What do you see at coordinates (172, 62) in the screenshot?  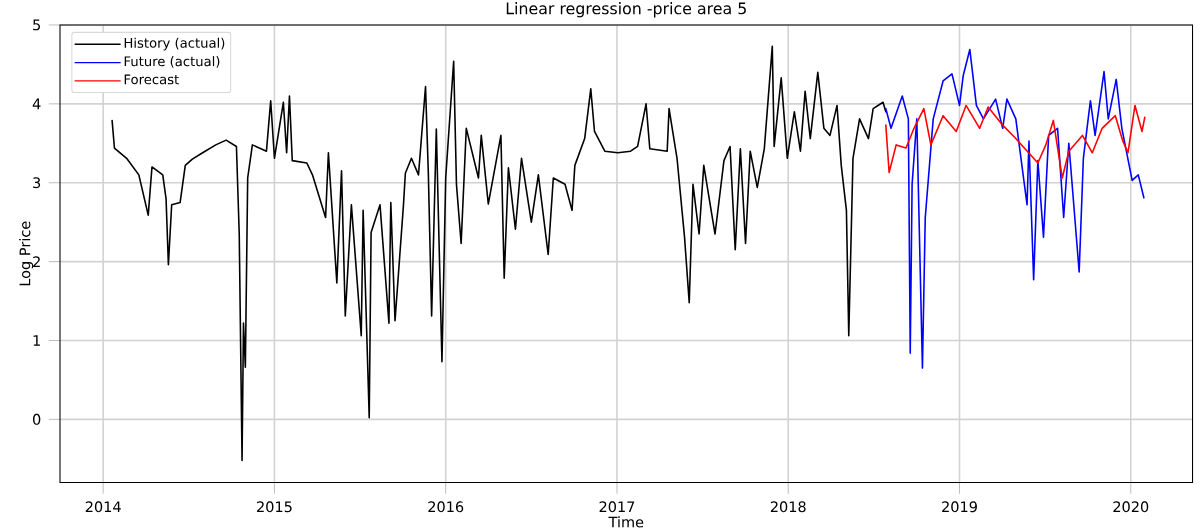 I see `legend-label: Future (actual)` at bounding box center [172, 62].